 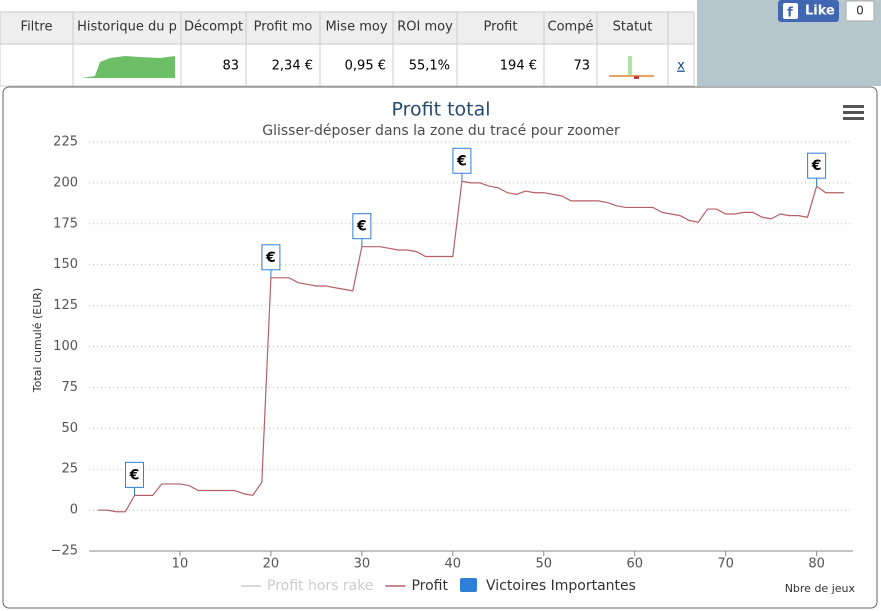 I want to click on x-tick-label: 40, so click(x=453, y=564).